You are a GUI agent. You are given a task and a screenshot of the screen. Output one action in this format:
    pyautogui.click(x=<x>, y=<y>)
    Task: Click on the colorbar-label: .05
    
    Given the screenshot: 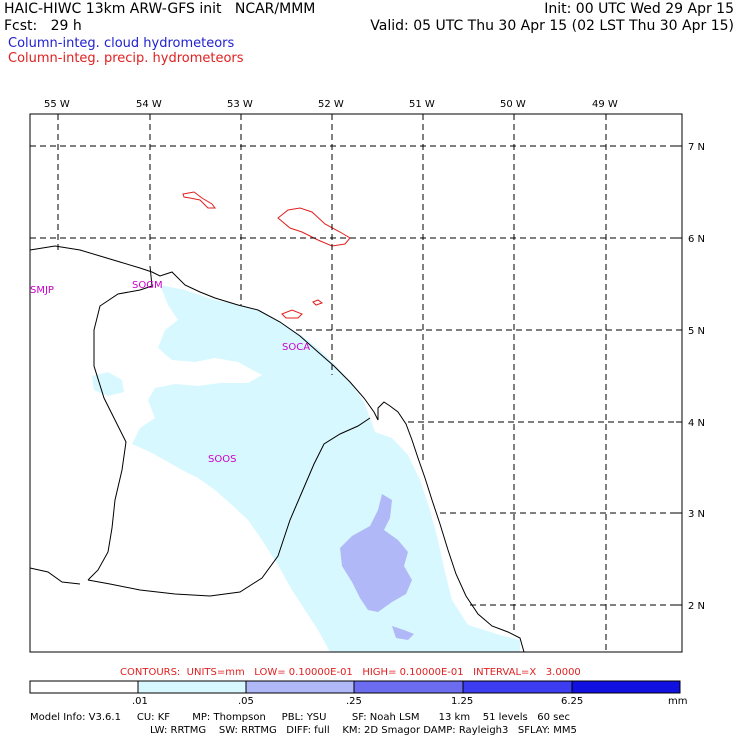 What is the action you would take?
    pyautogui.click(x=246, y=701)
    